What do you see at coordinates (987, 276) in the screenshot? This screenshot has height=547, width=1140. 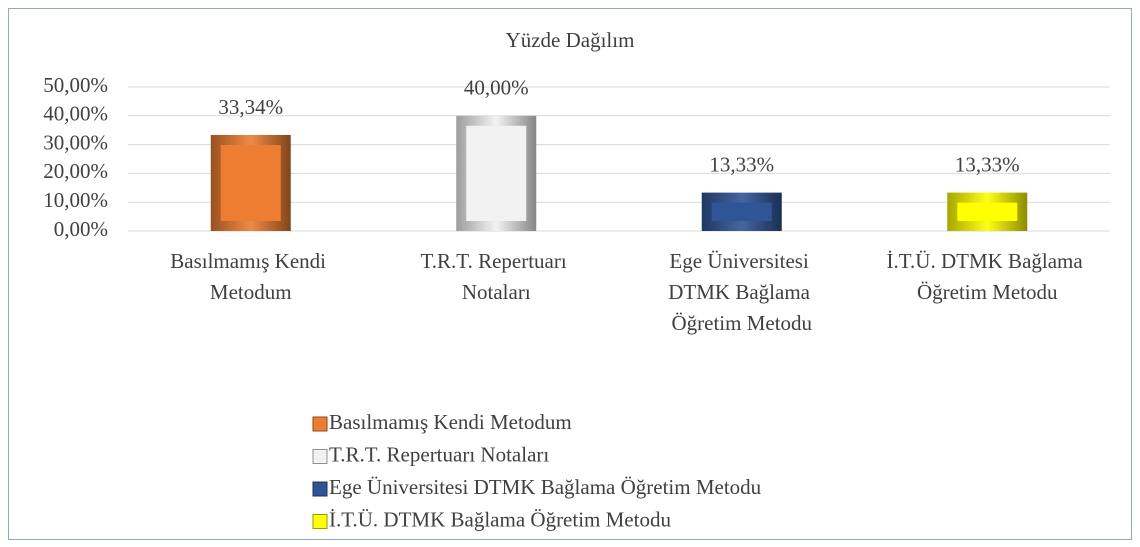 I see `x-tick-label: İ.T.Ü. DTMK Bağlama Öğretim Metodu` at bounding box center [987, 276].